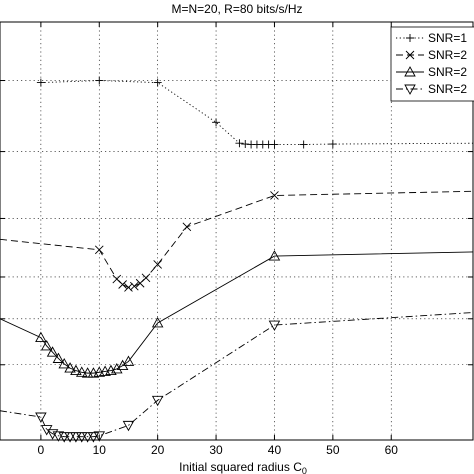  I want to click on x-axis-label-text: Initial squared radius C, so click(240, 467).